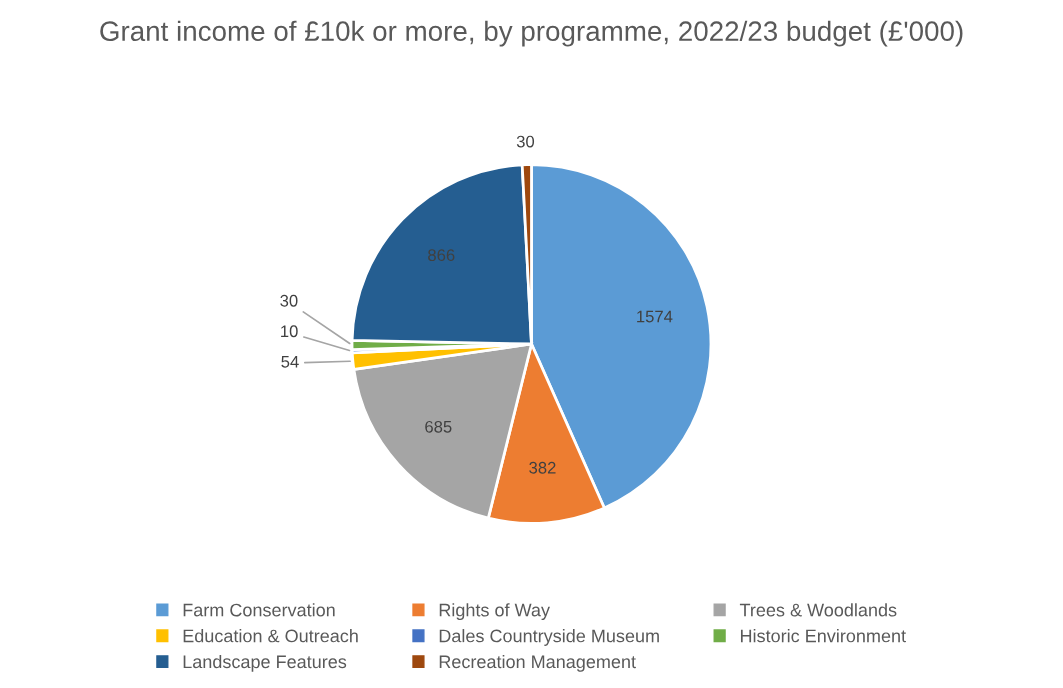 Image resolution: width=1063 pixels, height=688 pixels. Describe the element at coordinates (438, 426) in the screenshot. I see `data-label: 685` at that location.